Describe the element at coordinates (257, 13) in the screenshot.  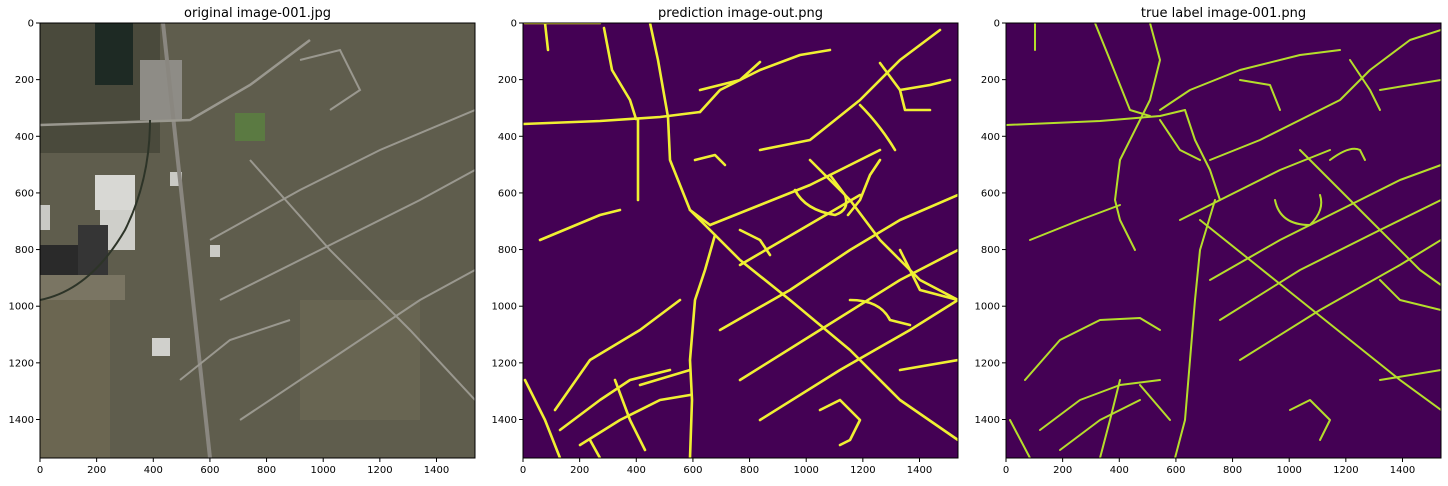
I see `panel-title-original: original image-001.jpg` at that location.